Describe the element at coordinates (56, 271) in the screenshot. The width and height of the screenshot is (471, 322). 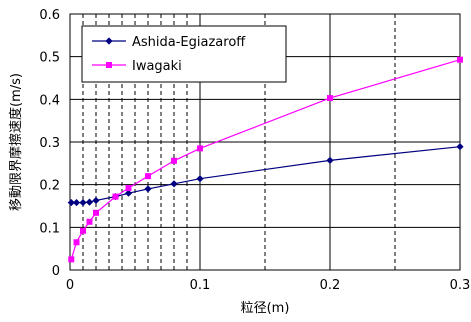
I see `y-tick-label: 0` at that location.